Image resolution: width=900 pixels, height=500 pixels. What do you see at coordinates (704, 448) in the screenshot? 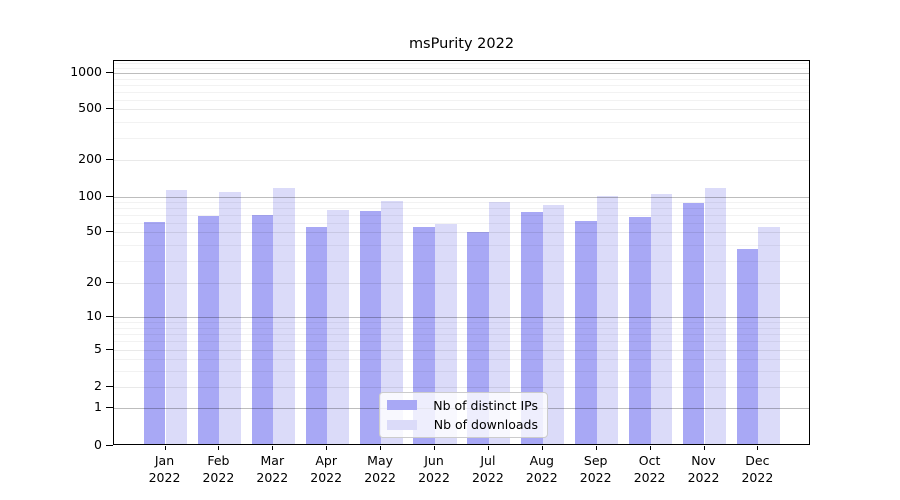
I see `x-tick-mark-nov` at bounding box center [704, 448].